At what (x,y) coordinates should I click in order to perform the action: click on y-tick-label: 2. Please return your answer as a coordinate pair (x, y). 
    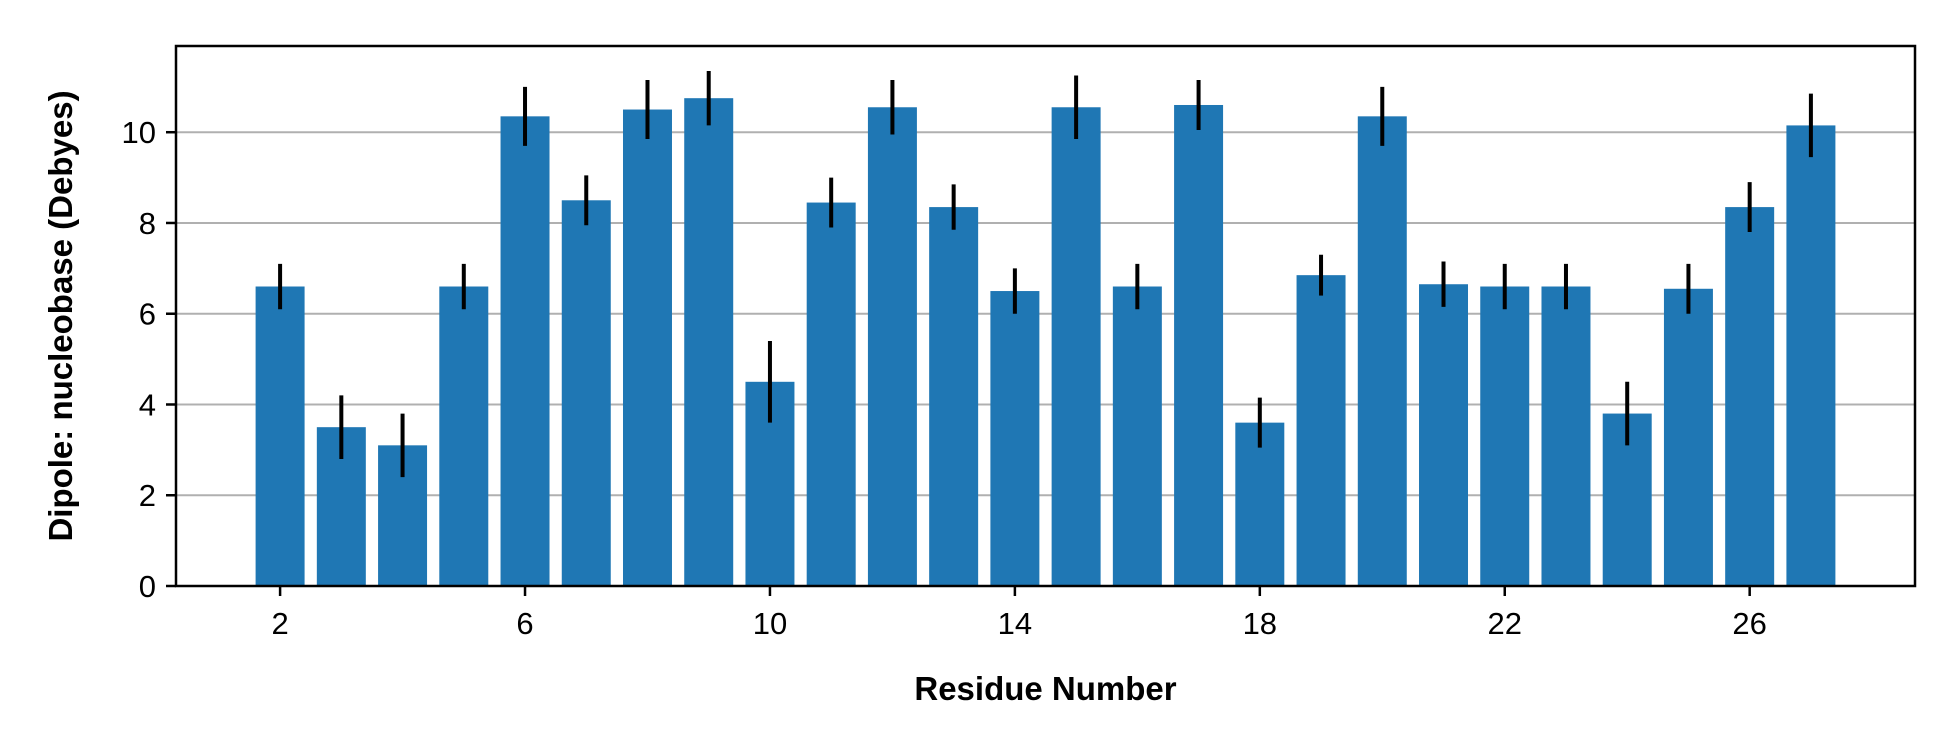
    Looking at the image, I should click on (147, 495).